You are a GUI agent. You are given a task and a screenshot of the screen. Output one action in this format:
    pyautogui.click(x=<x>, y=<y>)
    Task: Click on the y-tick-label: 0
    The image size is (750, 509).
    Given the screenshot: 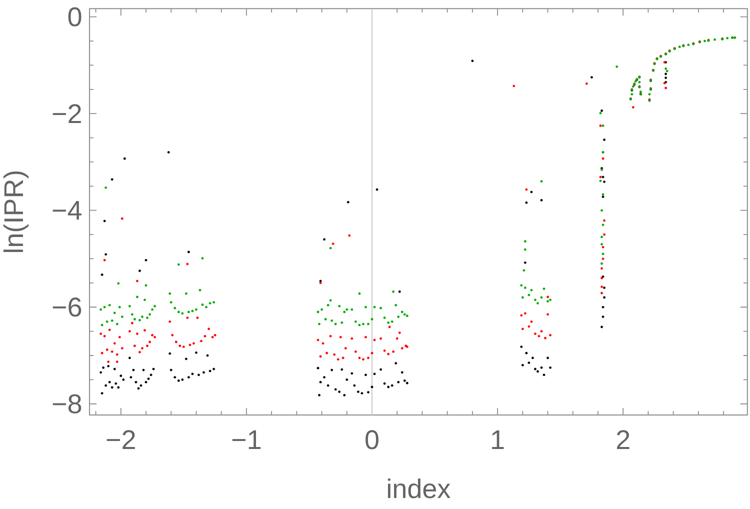 What is the action you would take?
    pyautogui.click(x=75, y=16)
    